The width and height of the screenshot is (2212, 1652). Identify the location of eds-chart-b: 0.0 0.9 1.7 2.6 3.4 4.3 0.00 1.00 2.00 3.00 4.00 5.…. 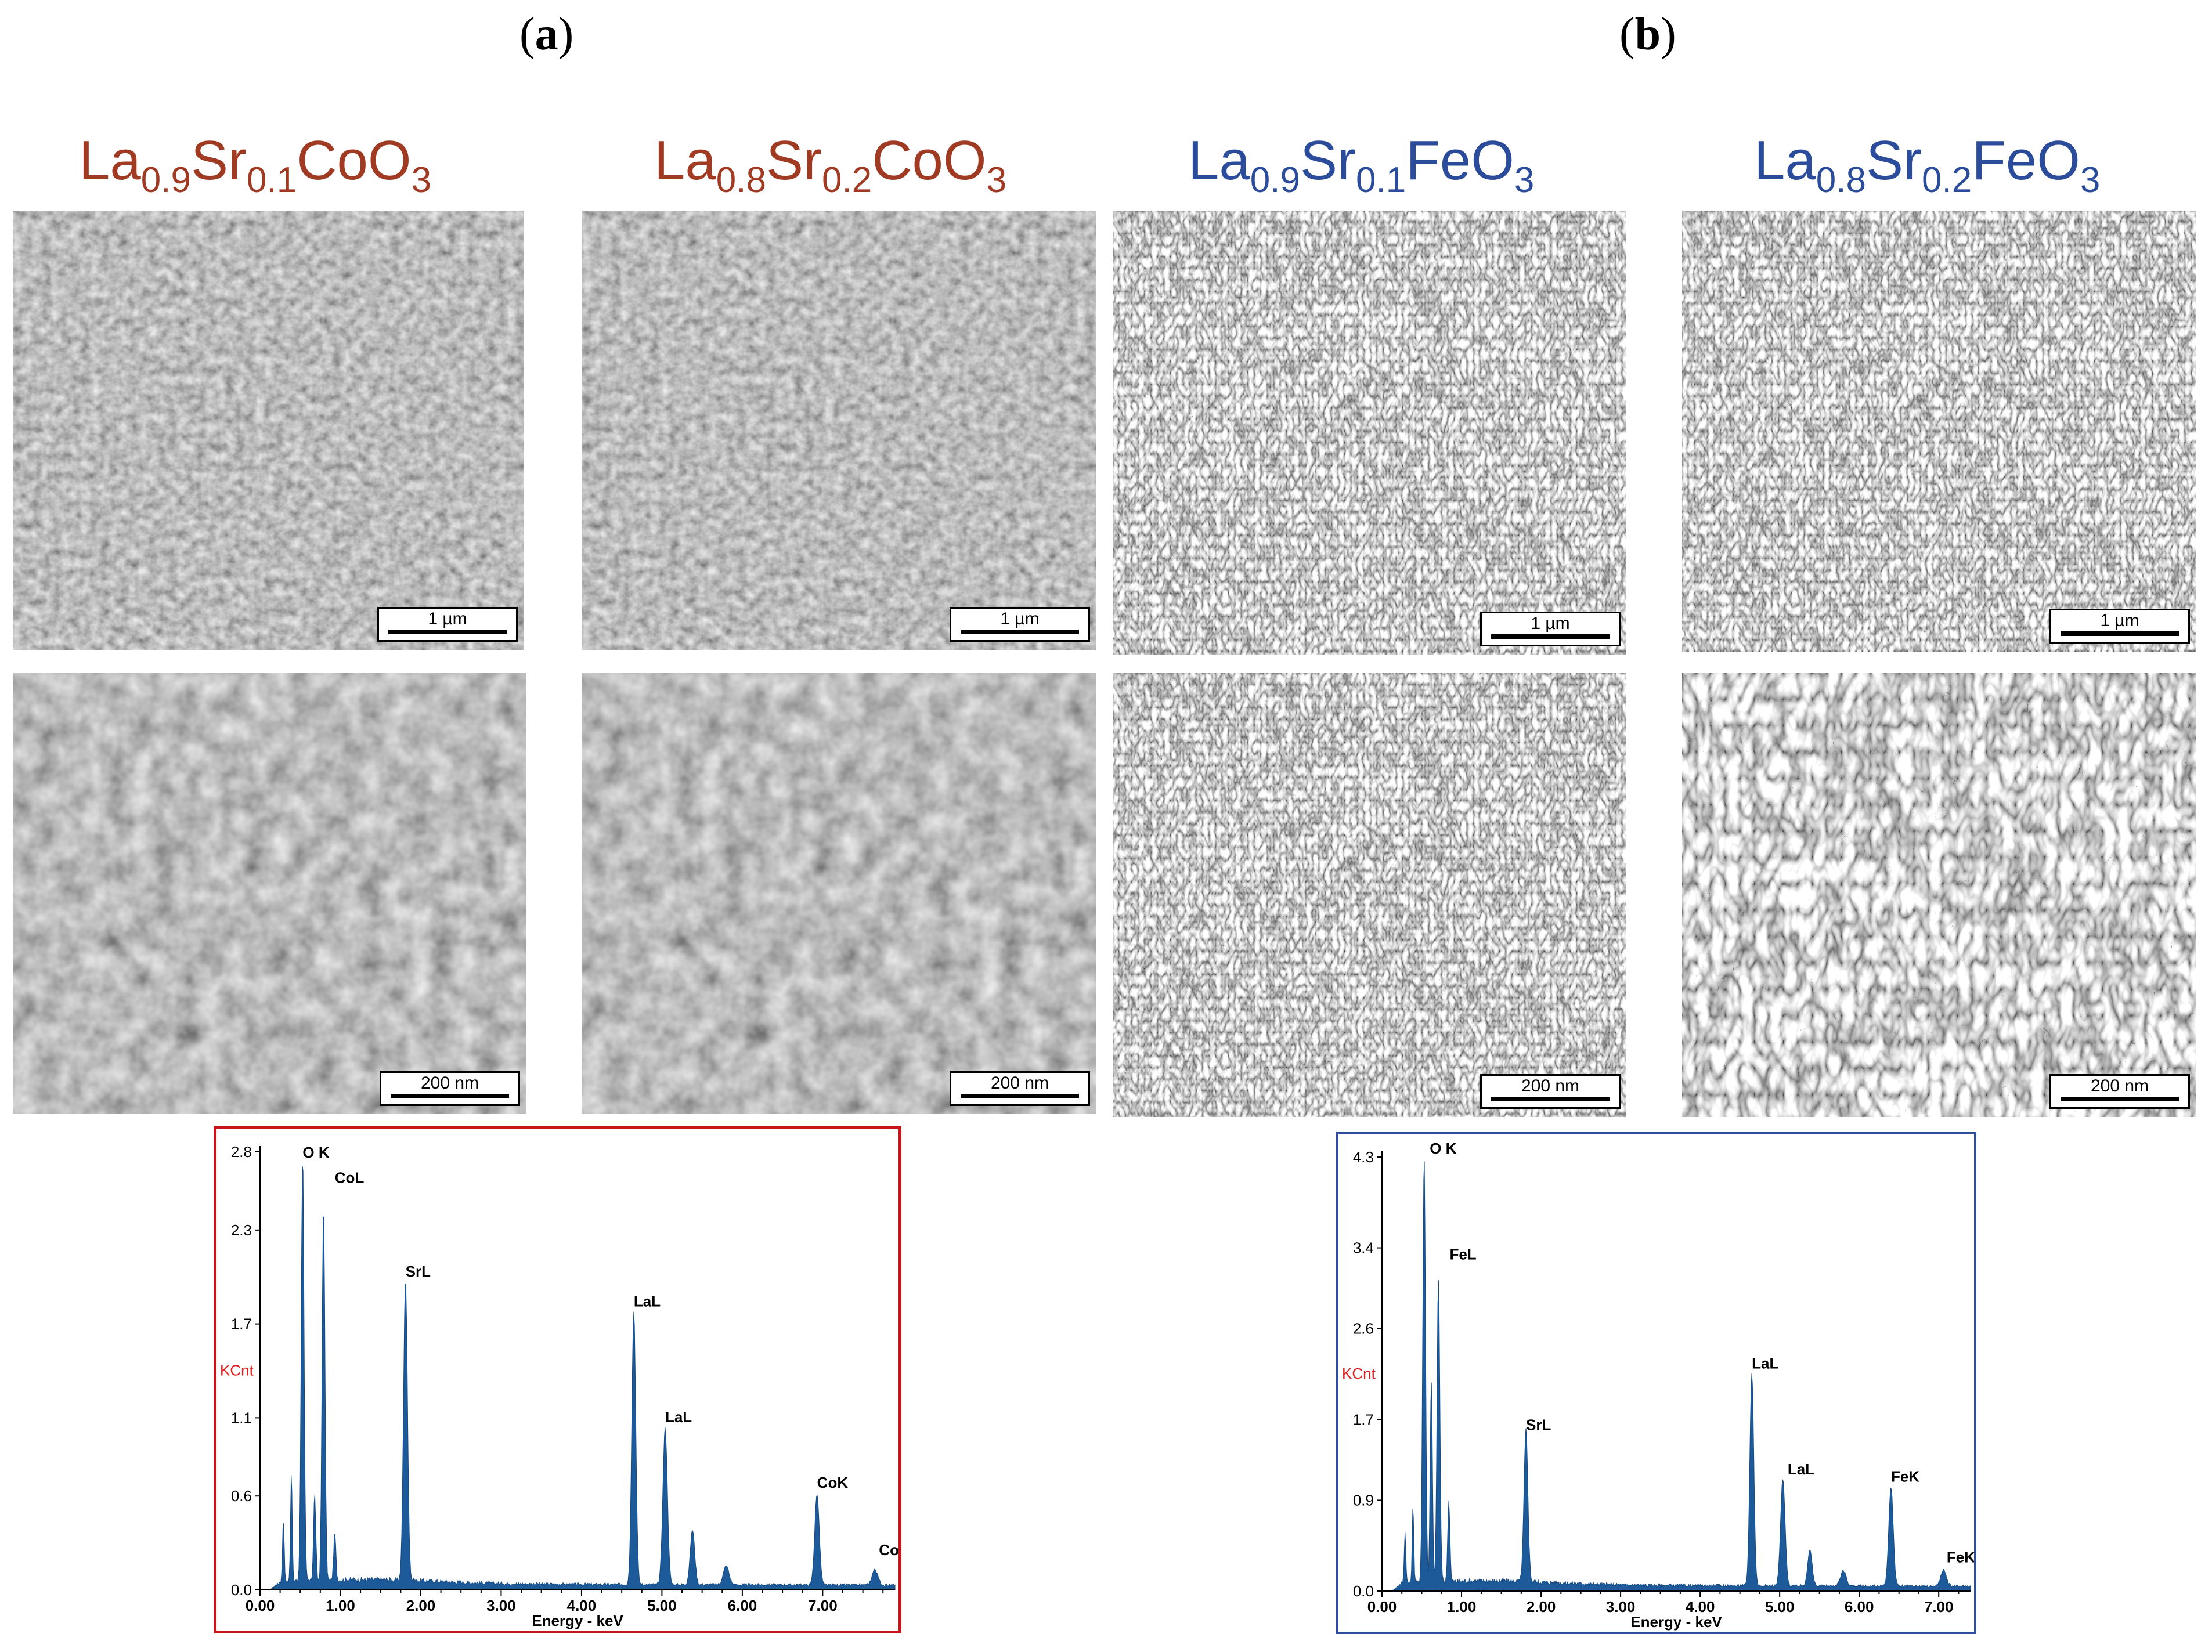
(1658, 1385).